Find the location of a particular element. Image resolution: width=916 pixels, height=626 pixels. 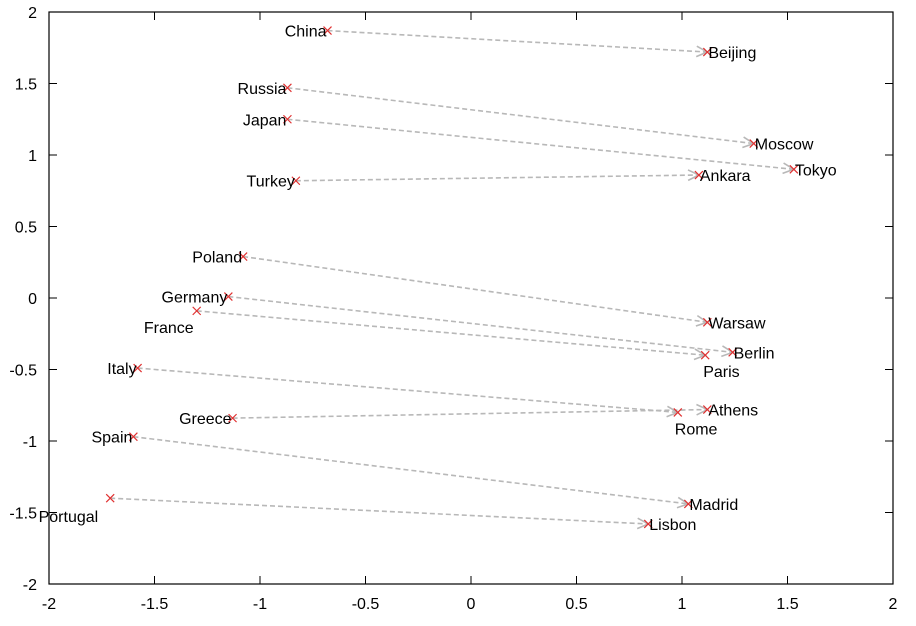

x-tick-label: -1 is located at coordinates (260, 604).